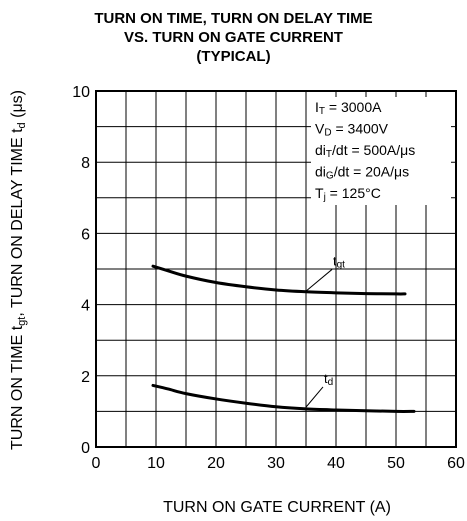 This screenshot has height=521, width=467. I want to click on condition-line: Tj = 125°C, so click(348, 194).